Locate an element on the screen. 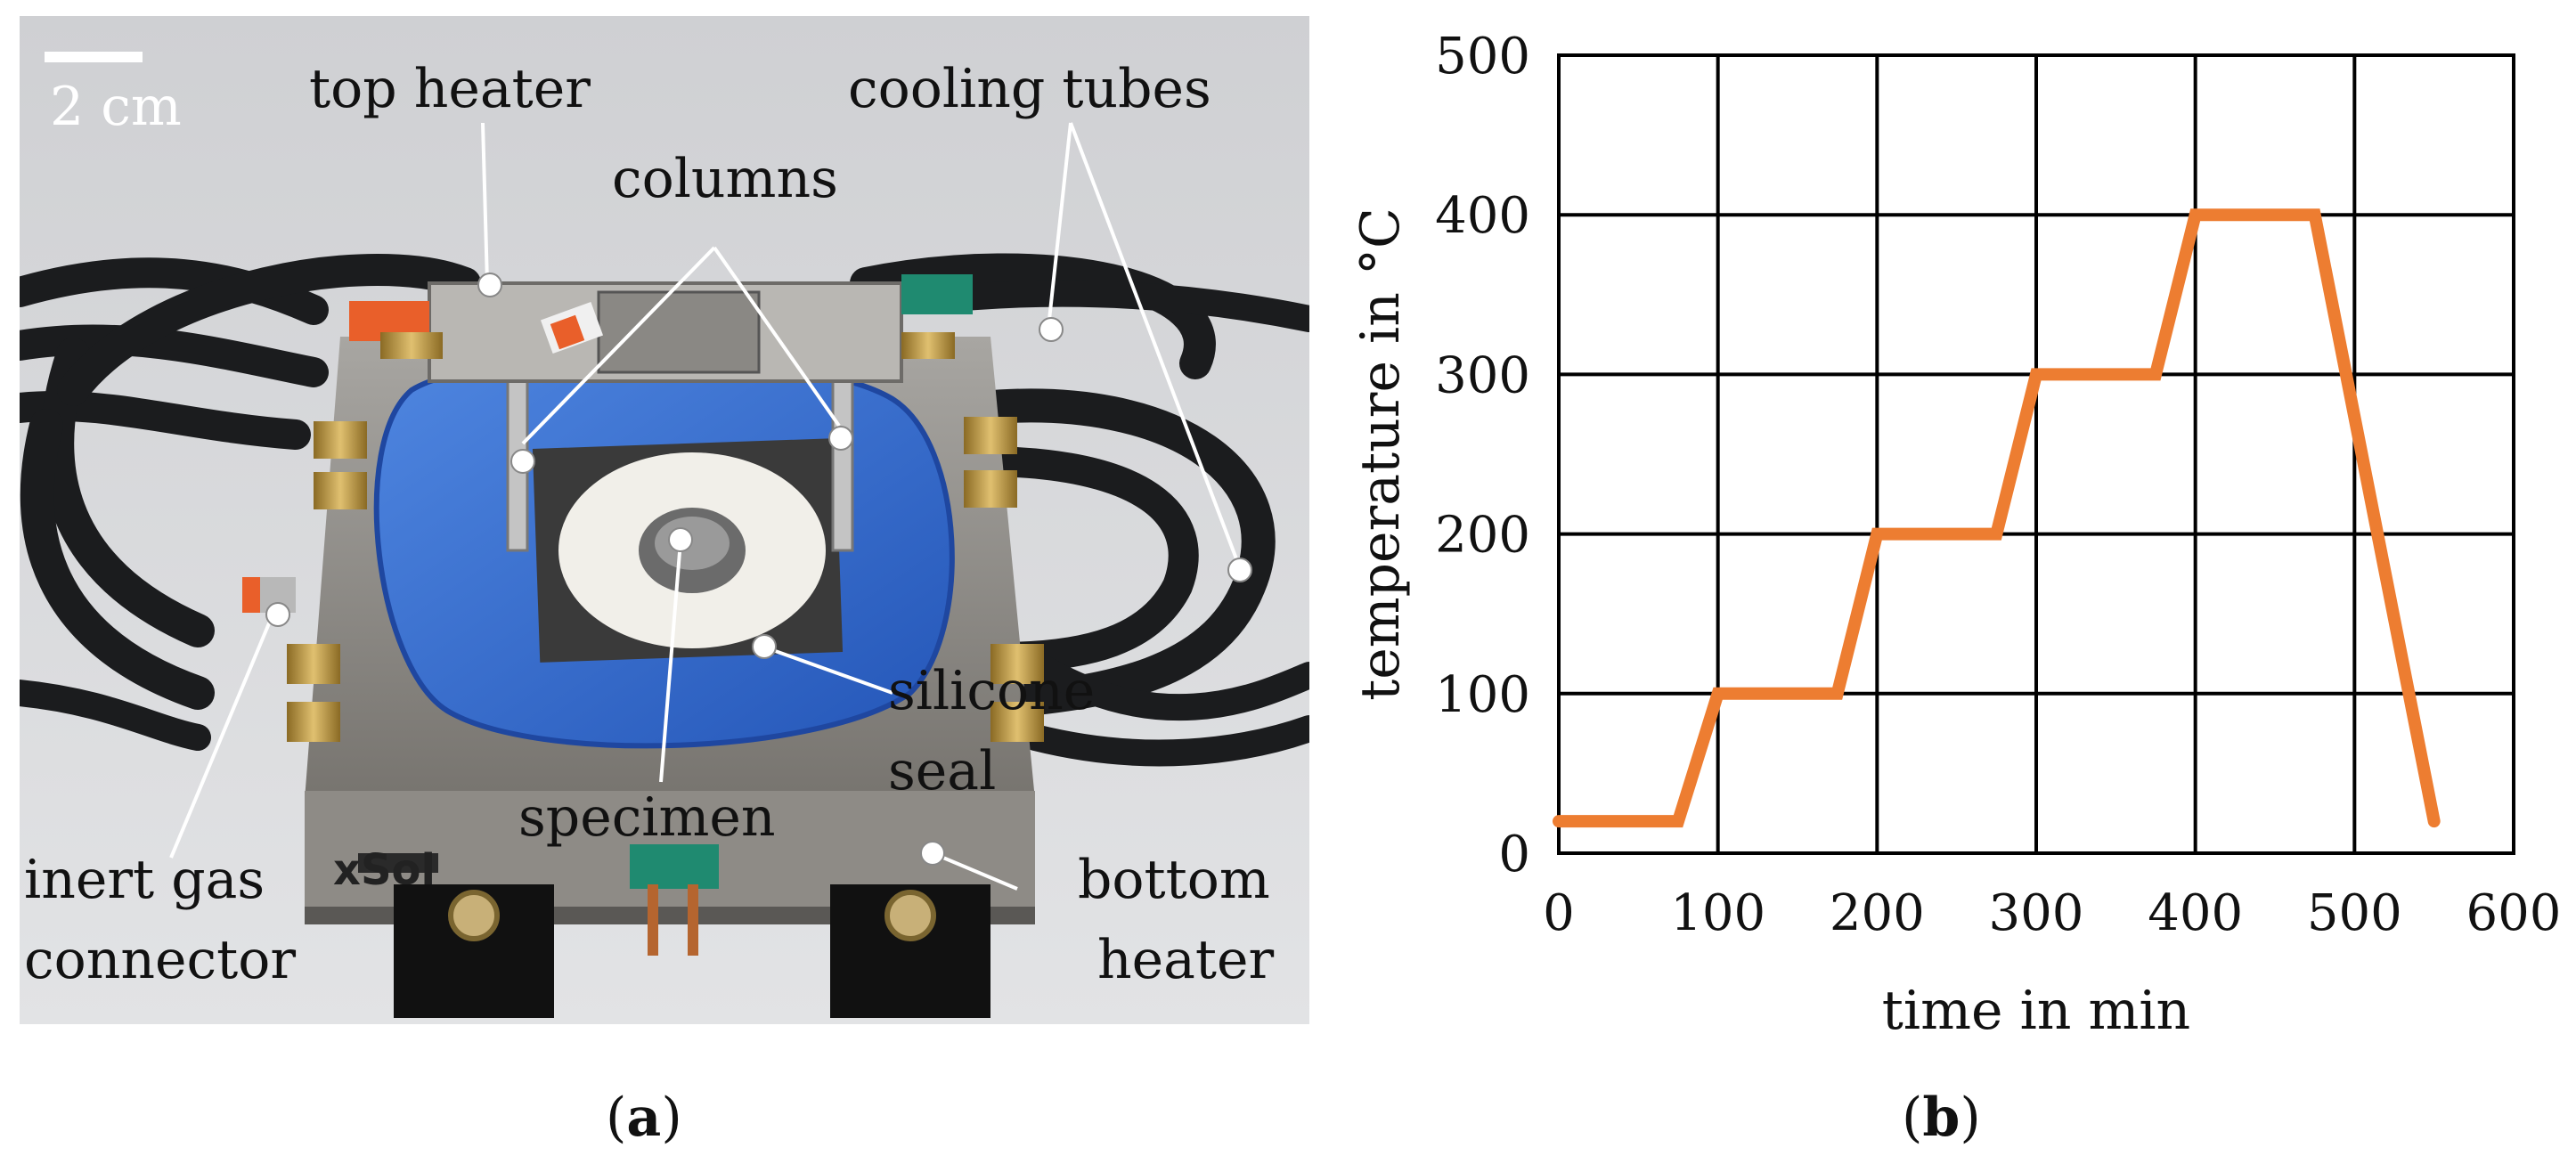  y-tick-label: 200 is located at coordinates (1482, 536).